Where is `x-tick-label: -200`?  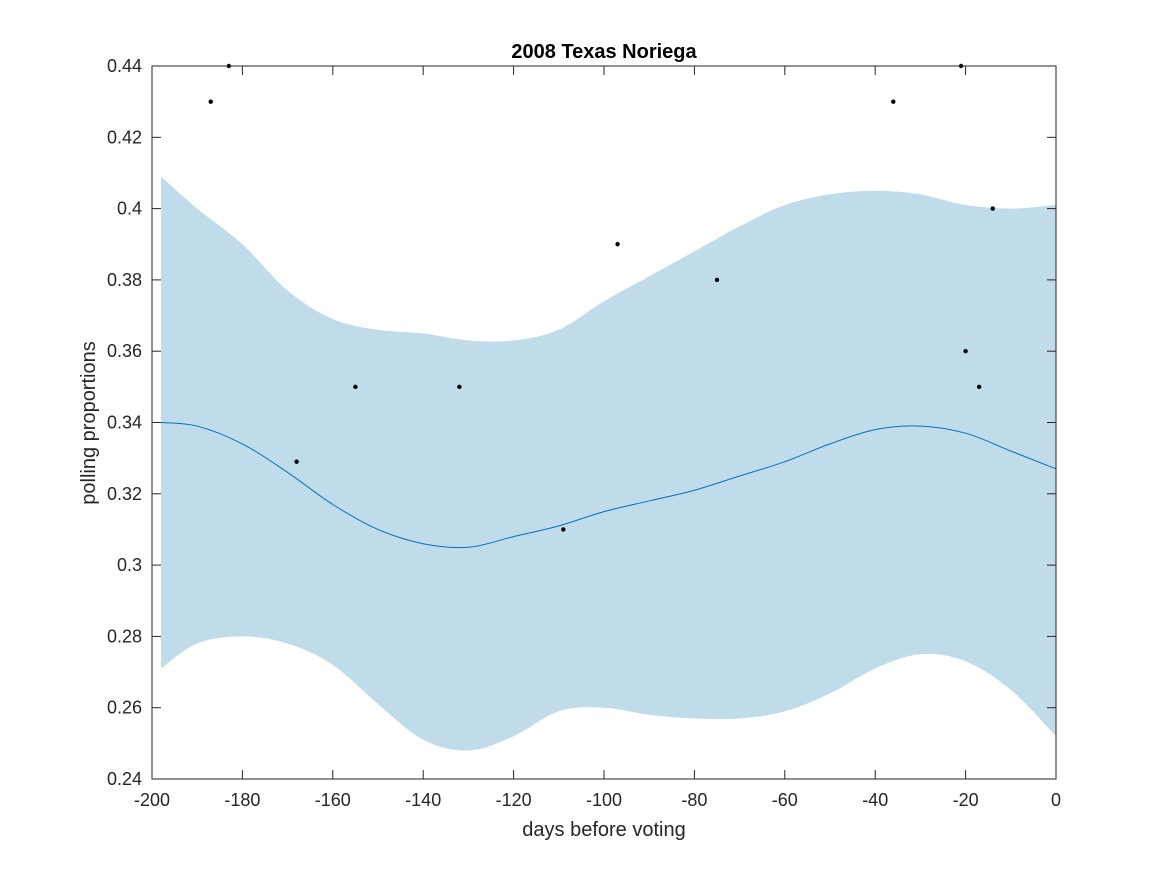
x-tick-label: -200 is located at coordinates (152, 800).